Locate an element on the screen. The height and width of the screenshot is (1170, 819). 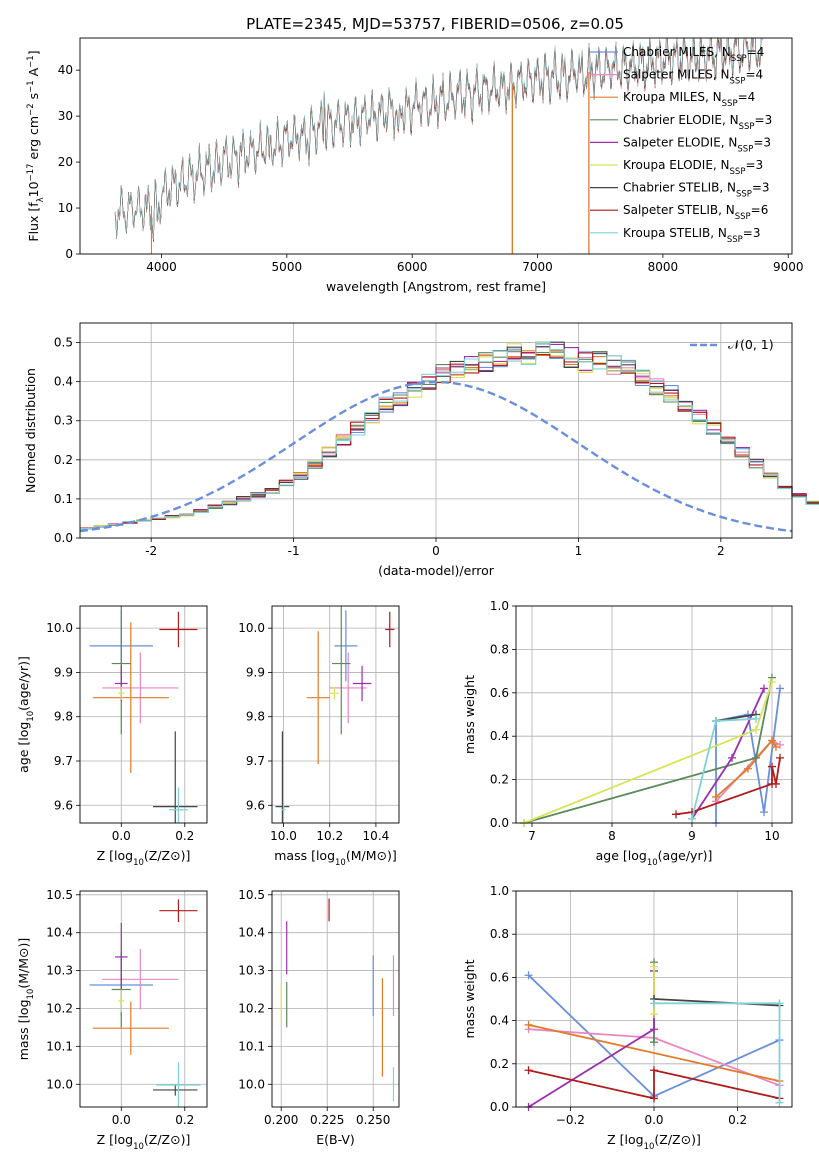
x-tick-label: 4000 is located at coordinates (161, 267).